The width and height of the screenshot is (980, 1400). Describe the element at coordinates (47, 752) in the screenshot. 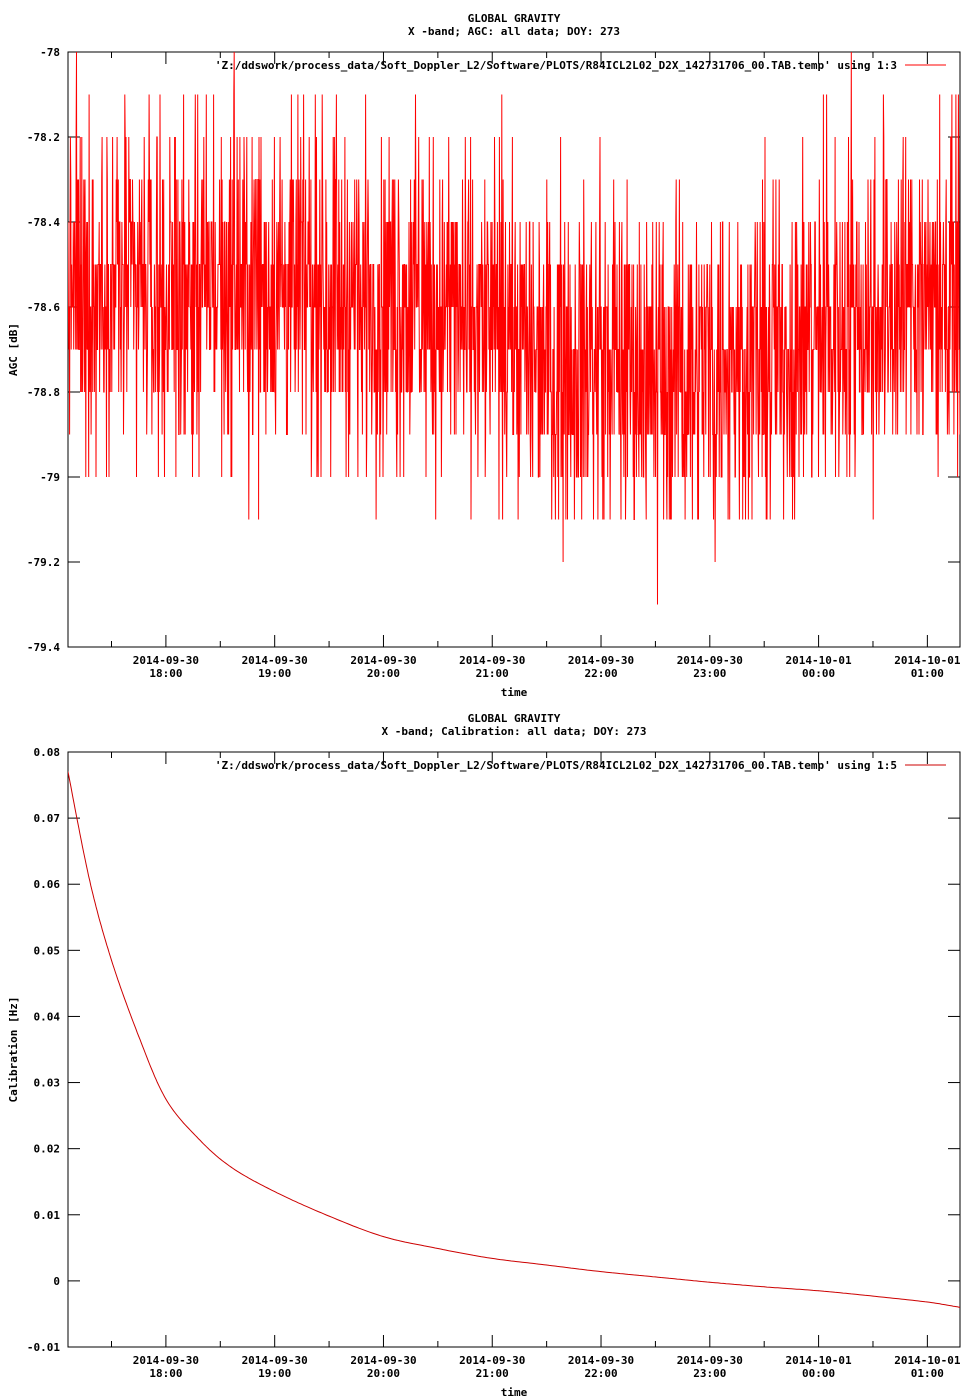

I see `y-tick-label: 0.08` at that location.